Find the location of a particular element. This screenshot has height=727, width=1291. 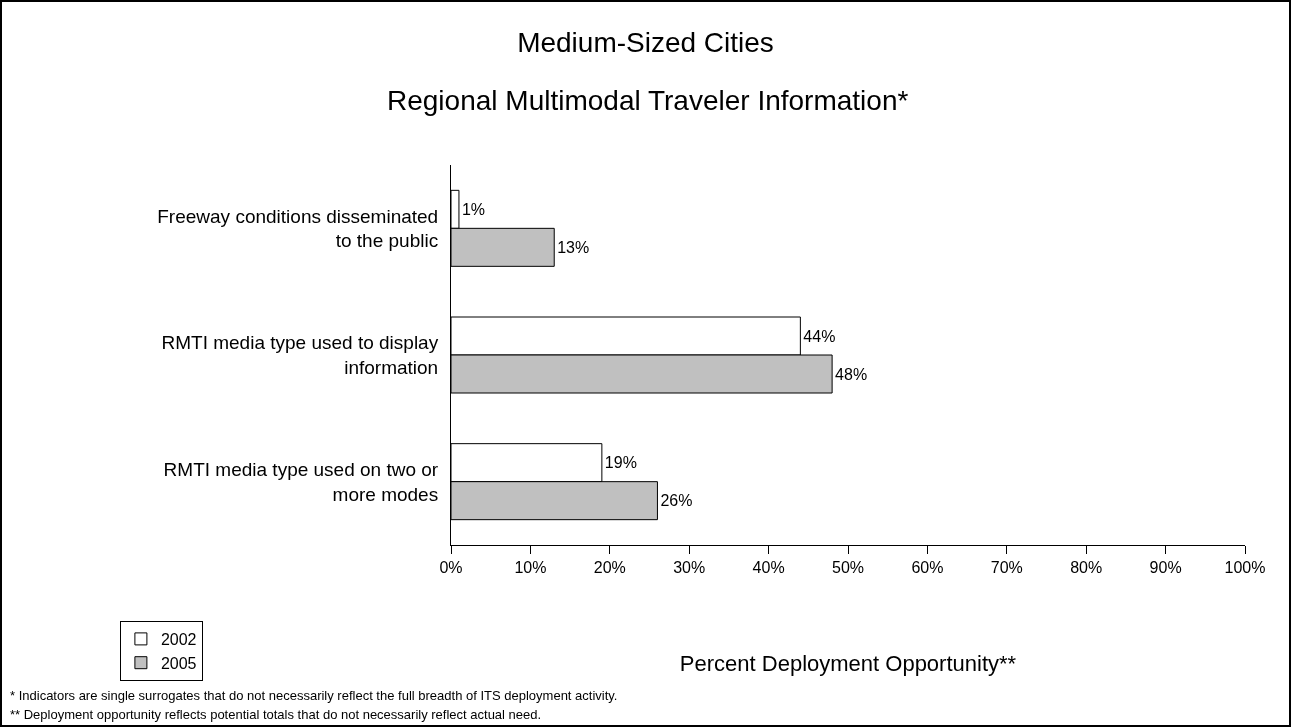

x-tick-label: 70% is located at coordinates (1006, 568).